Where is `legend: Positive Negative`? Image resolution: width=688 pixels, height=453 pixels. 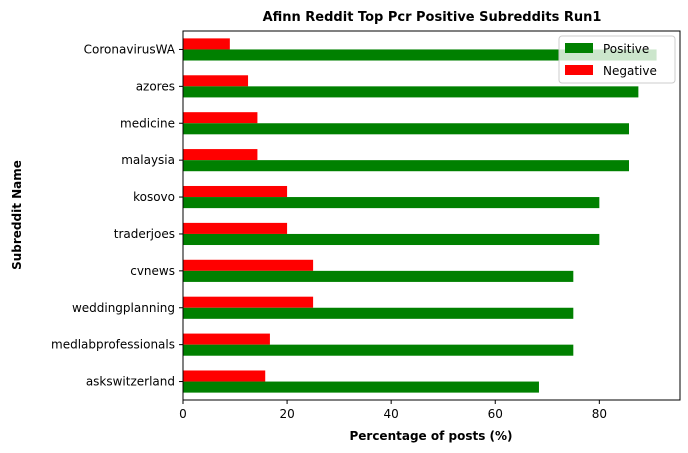 legend: Positive Negative is located at coordinates (617, 59).